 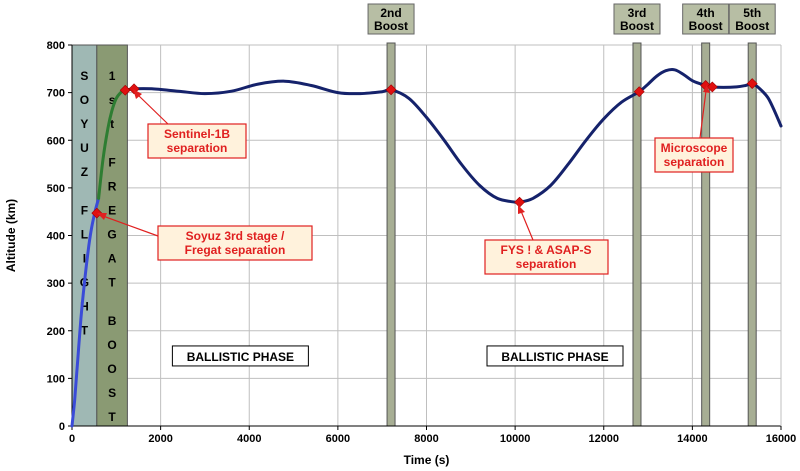 What do you see at coordinates (515, 439) in the screenshot?
I see `x-tick-label-5: 10000` at bounding box center [515, 439].